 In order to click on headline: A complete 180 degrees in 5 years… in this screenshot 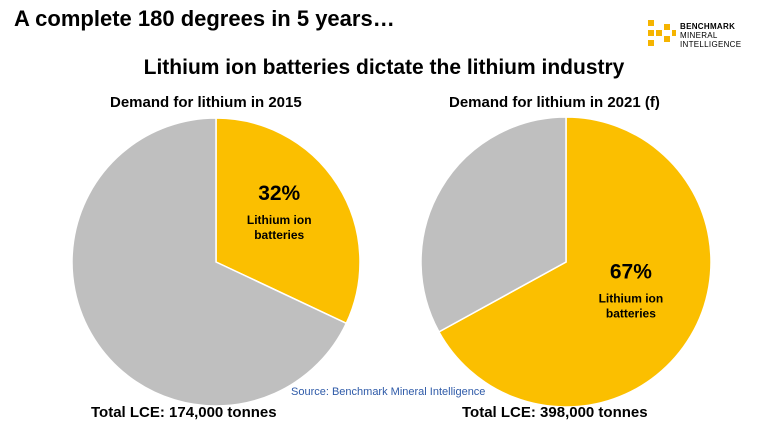, I will do `click(204, 18)`.